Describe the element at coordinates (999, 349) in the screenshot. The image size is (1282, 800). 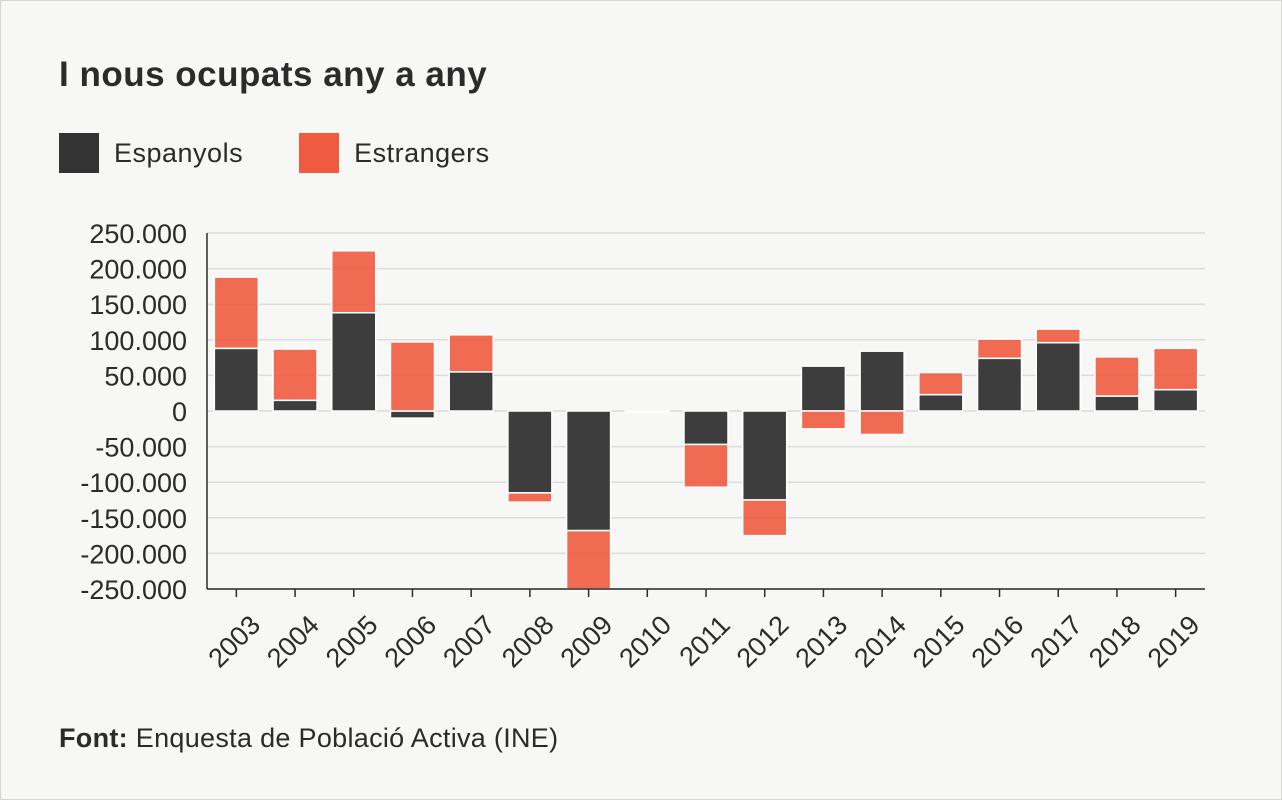
I see `bar-estrangers-2016` at that location.